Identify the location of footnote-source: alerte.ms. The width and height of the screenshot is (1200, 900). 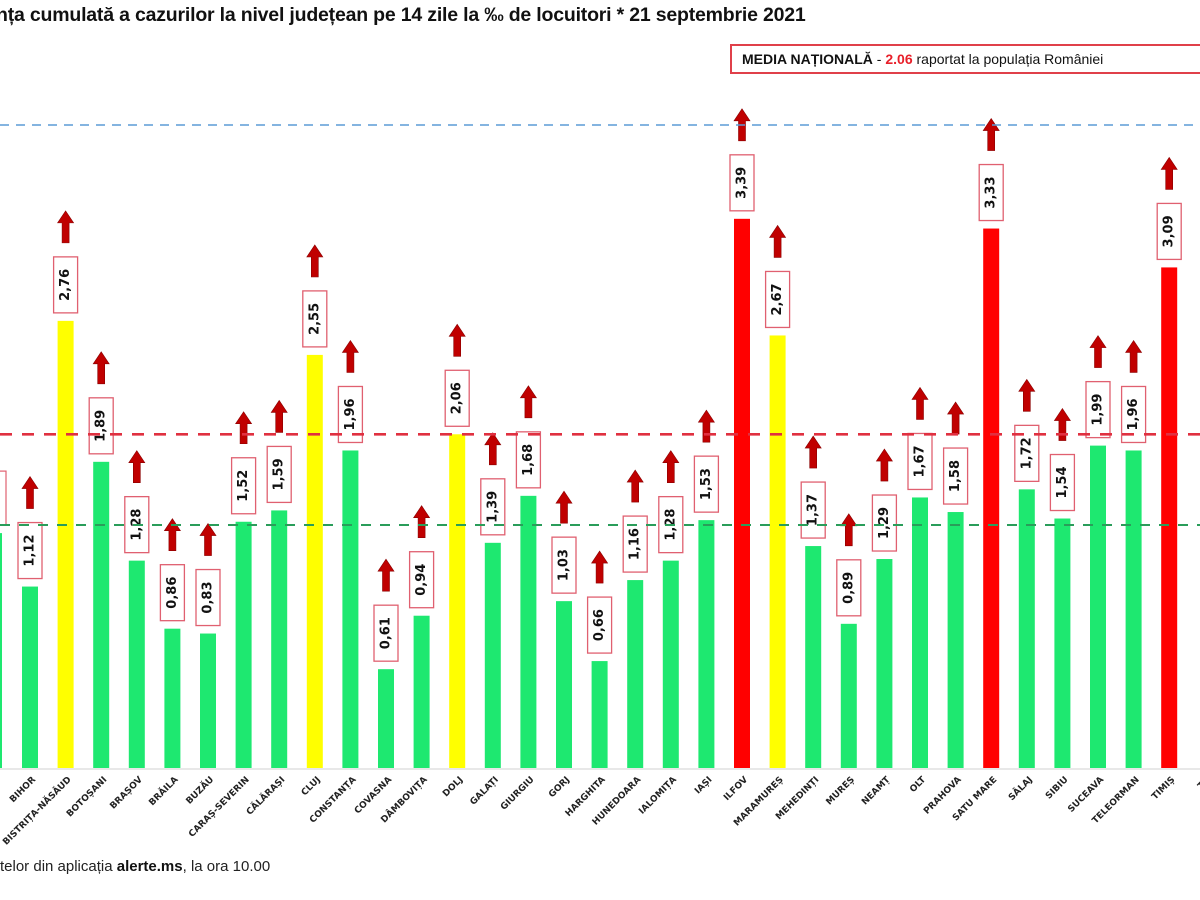
(149, 866).